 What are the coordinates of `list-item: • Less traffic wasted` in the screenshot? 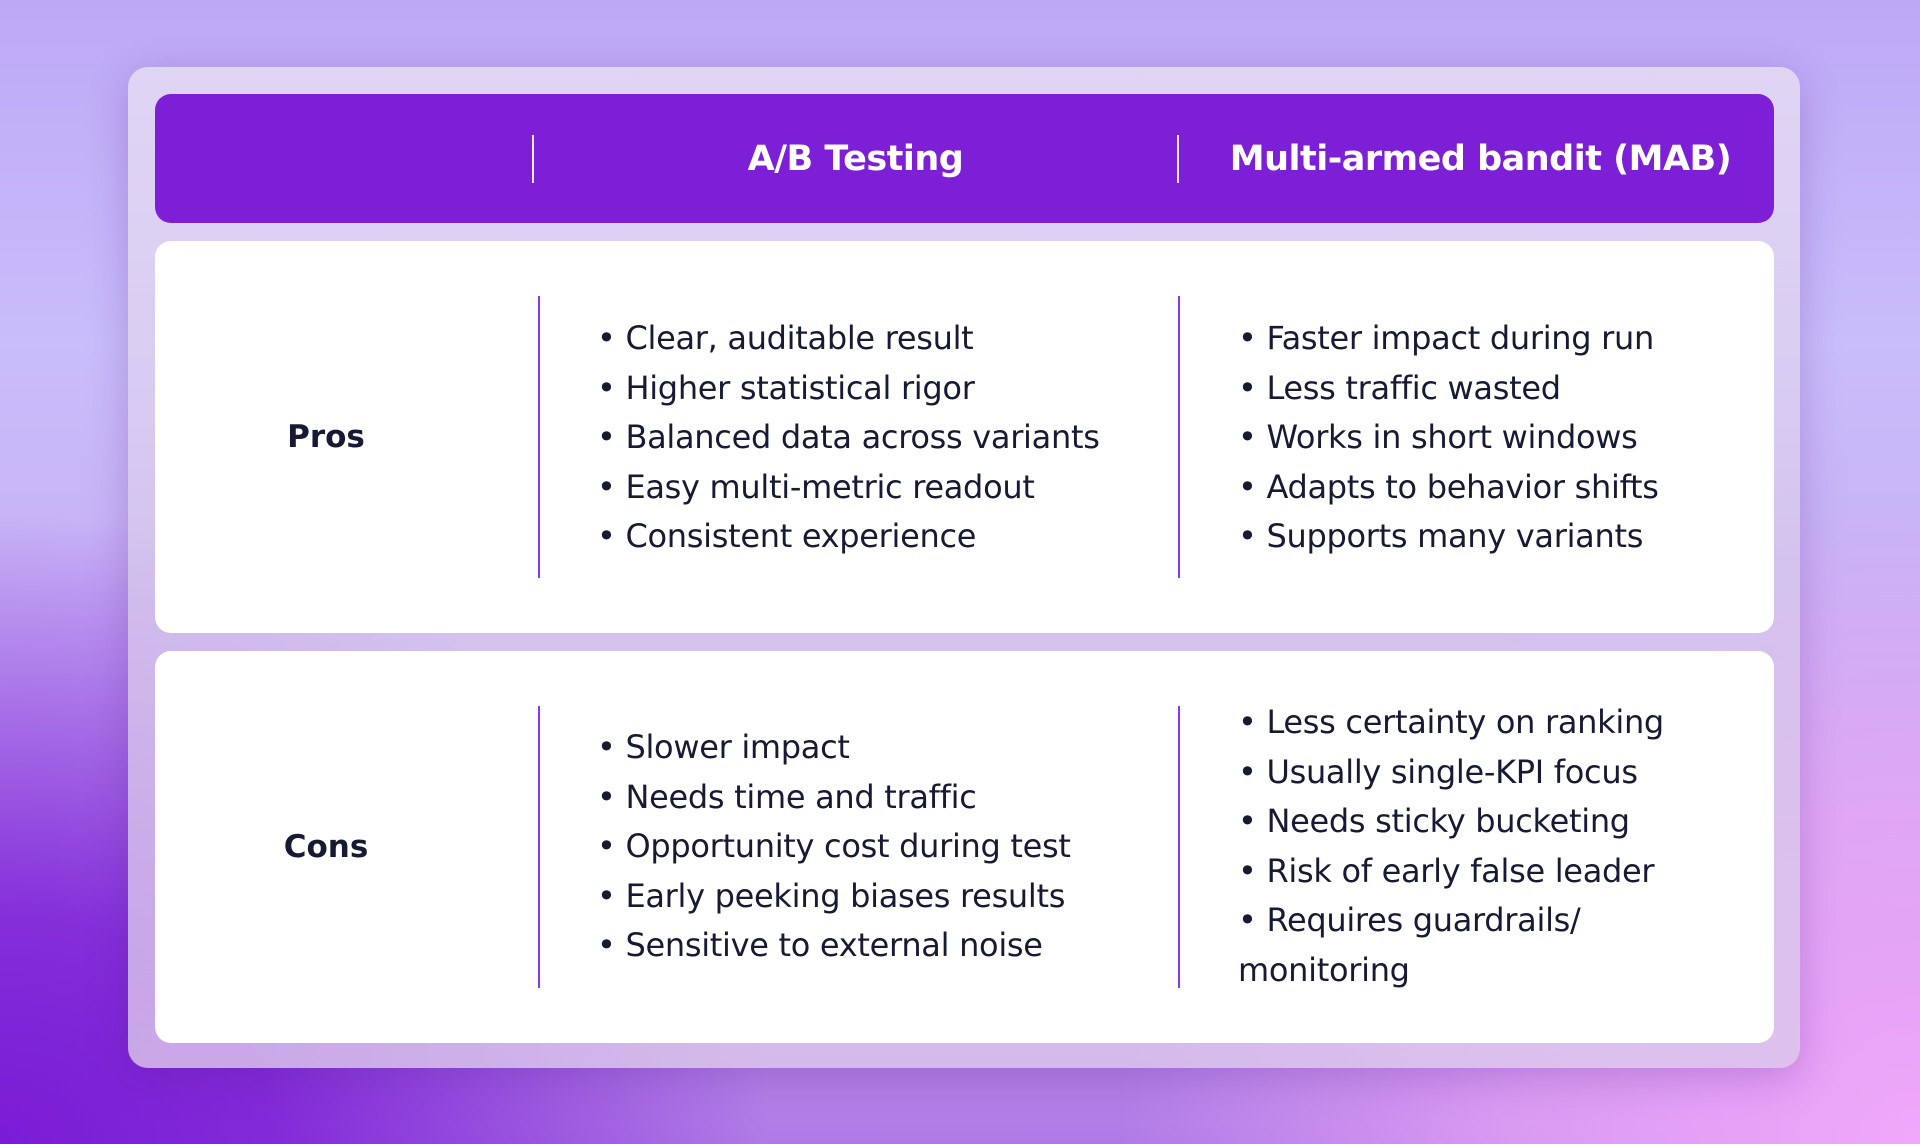 It's located at (1399, 387).